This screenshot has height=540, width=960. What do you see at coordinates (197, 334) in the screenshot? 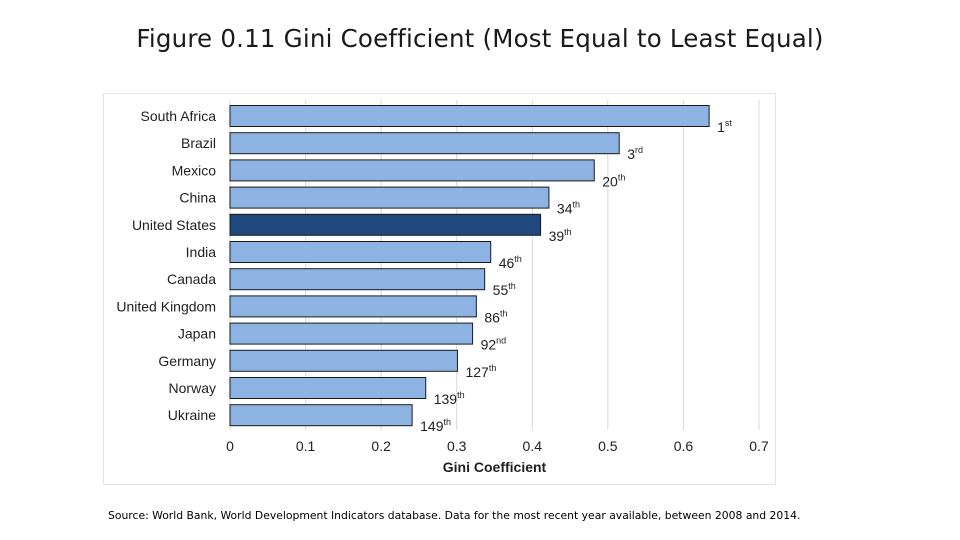
I see `category-label: Japan` at bounding box center [197, 334].